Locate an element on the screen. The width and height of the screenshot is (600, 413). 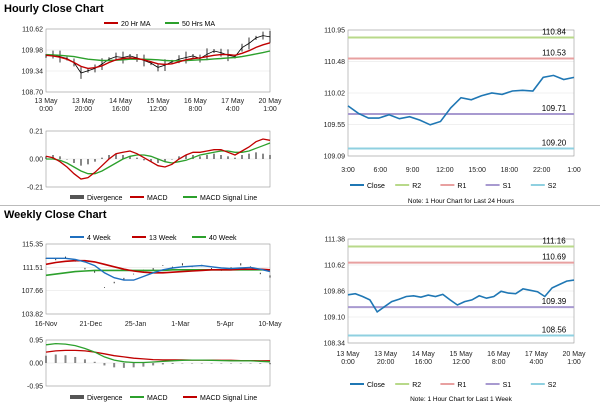
hourly-price-frame is located at coordinates (158, 60).